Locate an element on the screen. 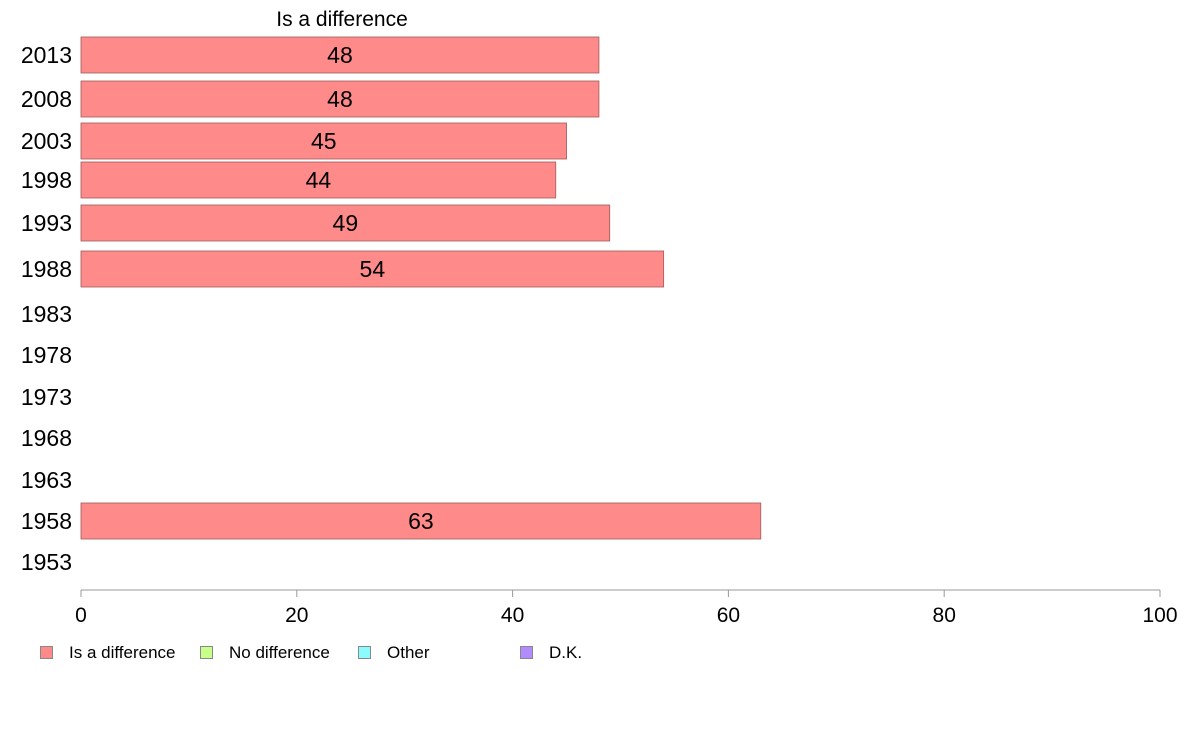 The width and height of the screenshot is (1188, 736). legend-label: Other is located at coordinates (408, 652).